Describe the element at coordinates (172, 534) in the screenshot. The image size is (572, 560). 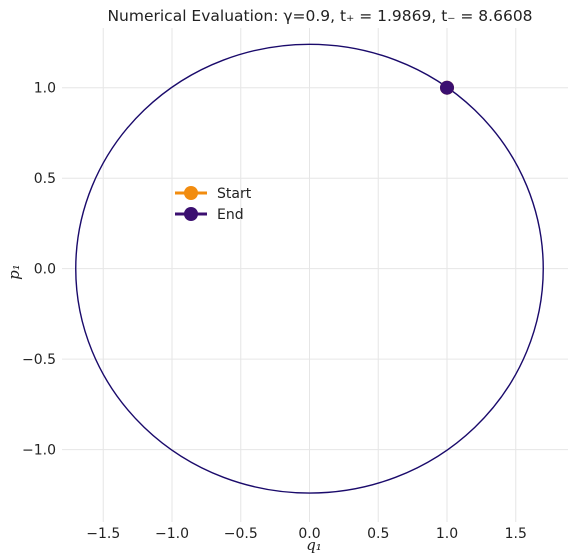
I see `x-tick-label: −1.0` at that location.